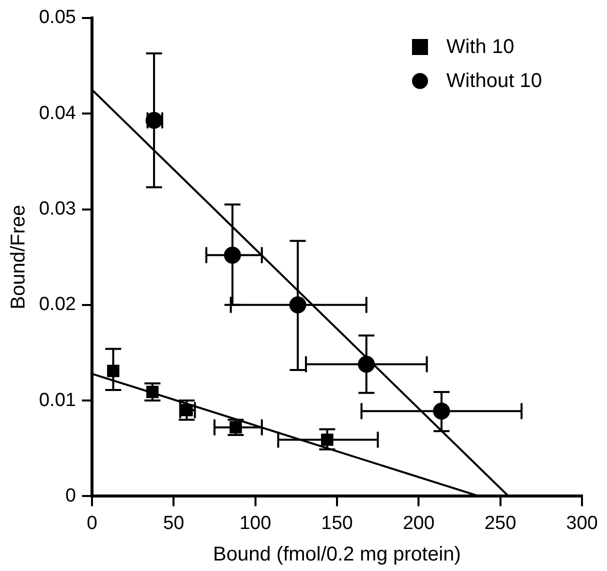  I want to click on x-axis-title: Bound (fmol/0.2 mg protein), so click(337, 555).